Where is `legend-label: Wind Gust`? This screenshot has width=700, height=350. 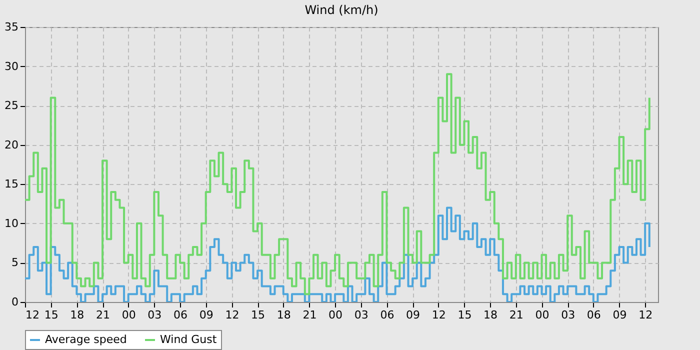
legend-label: Wind Gust is located at coordinates (189, 339).